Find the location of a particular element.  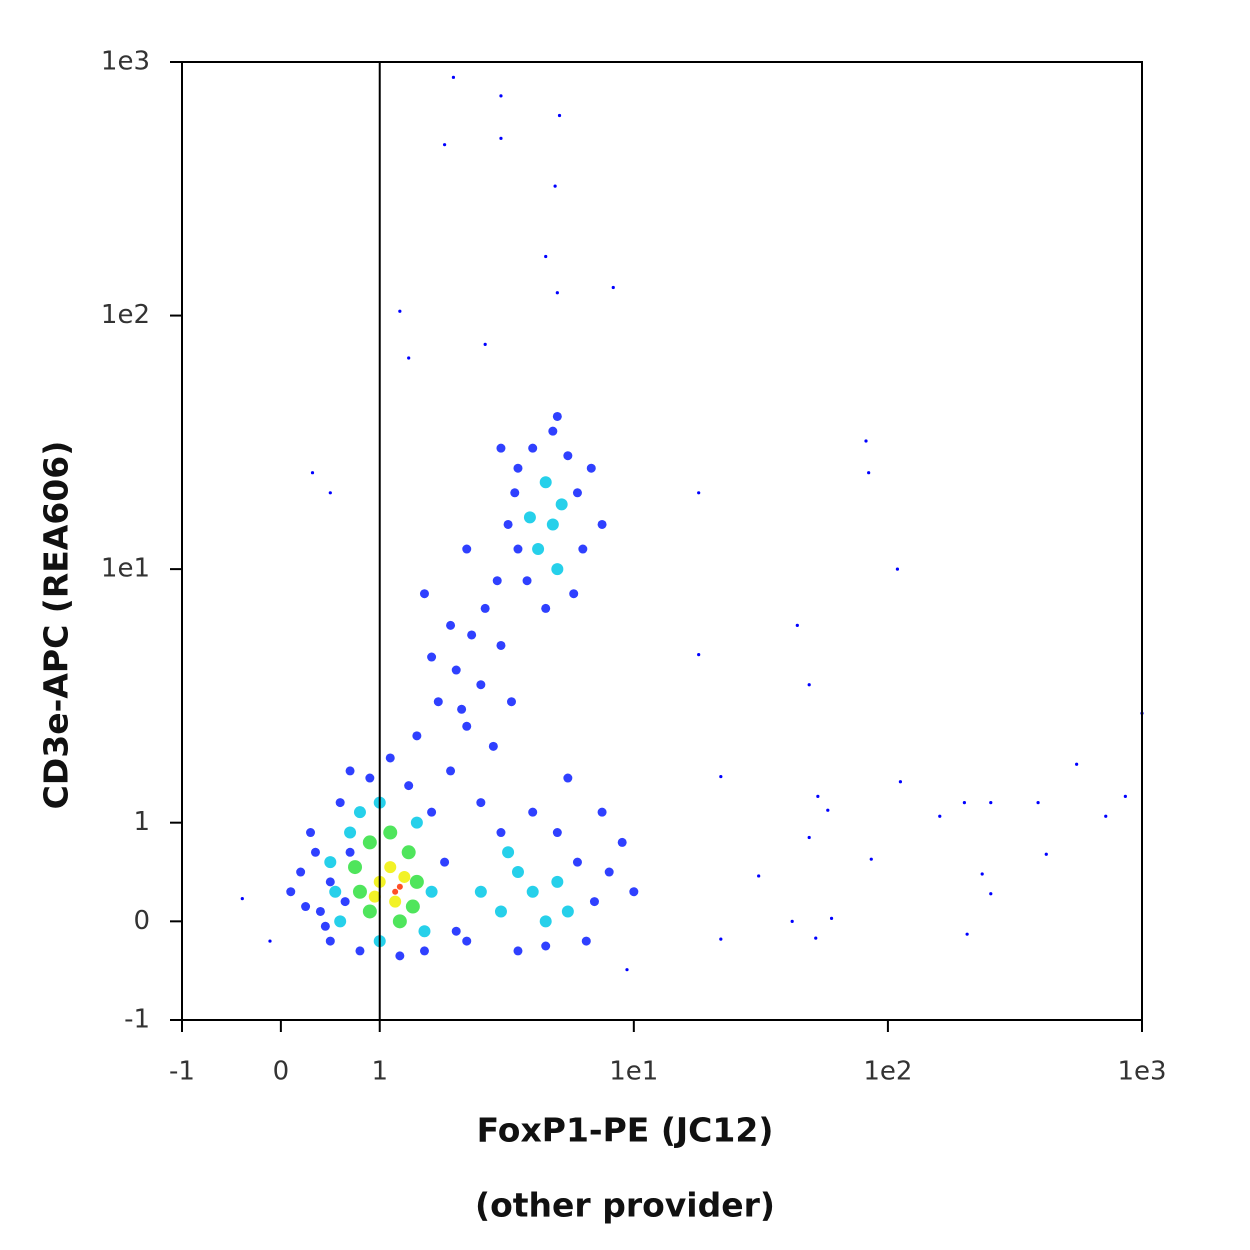

y-tick-label: -1 is located at coordinates (137, 1020).